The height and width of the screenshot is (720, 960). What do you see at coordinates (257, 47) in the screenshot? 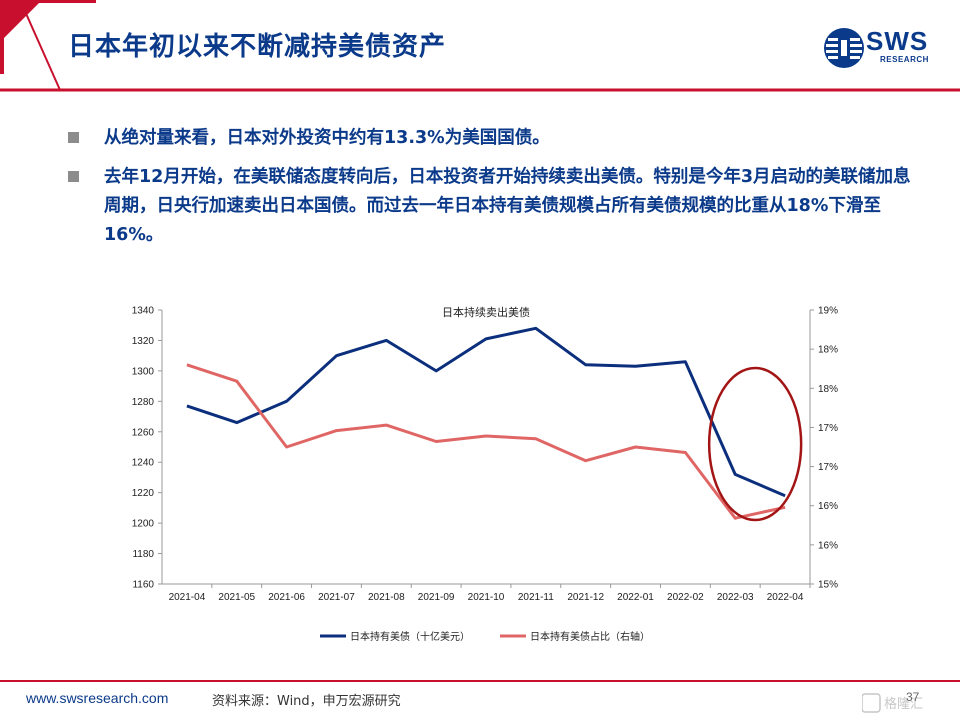
I see `page-title: 日本年初以来不断减持美债资产` at bounding box center [257, 47].